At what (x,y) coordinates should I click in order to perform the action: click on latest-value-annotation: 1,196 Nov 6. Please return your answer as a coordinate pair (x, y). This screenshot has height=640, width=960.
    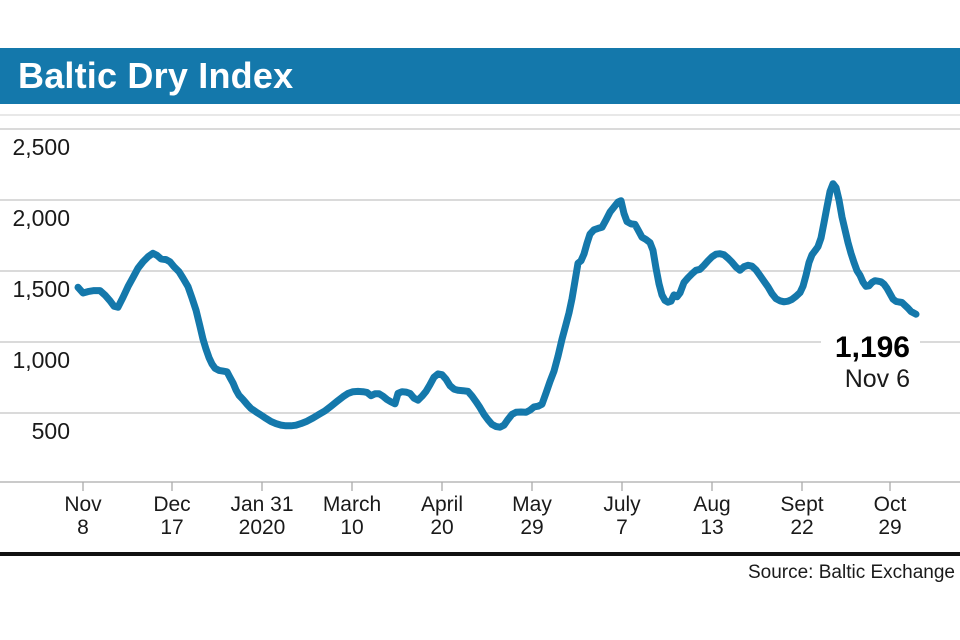
    Looking at the image, I should click on (870, 364).